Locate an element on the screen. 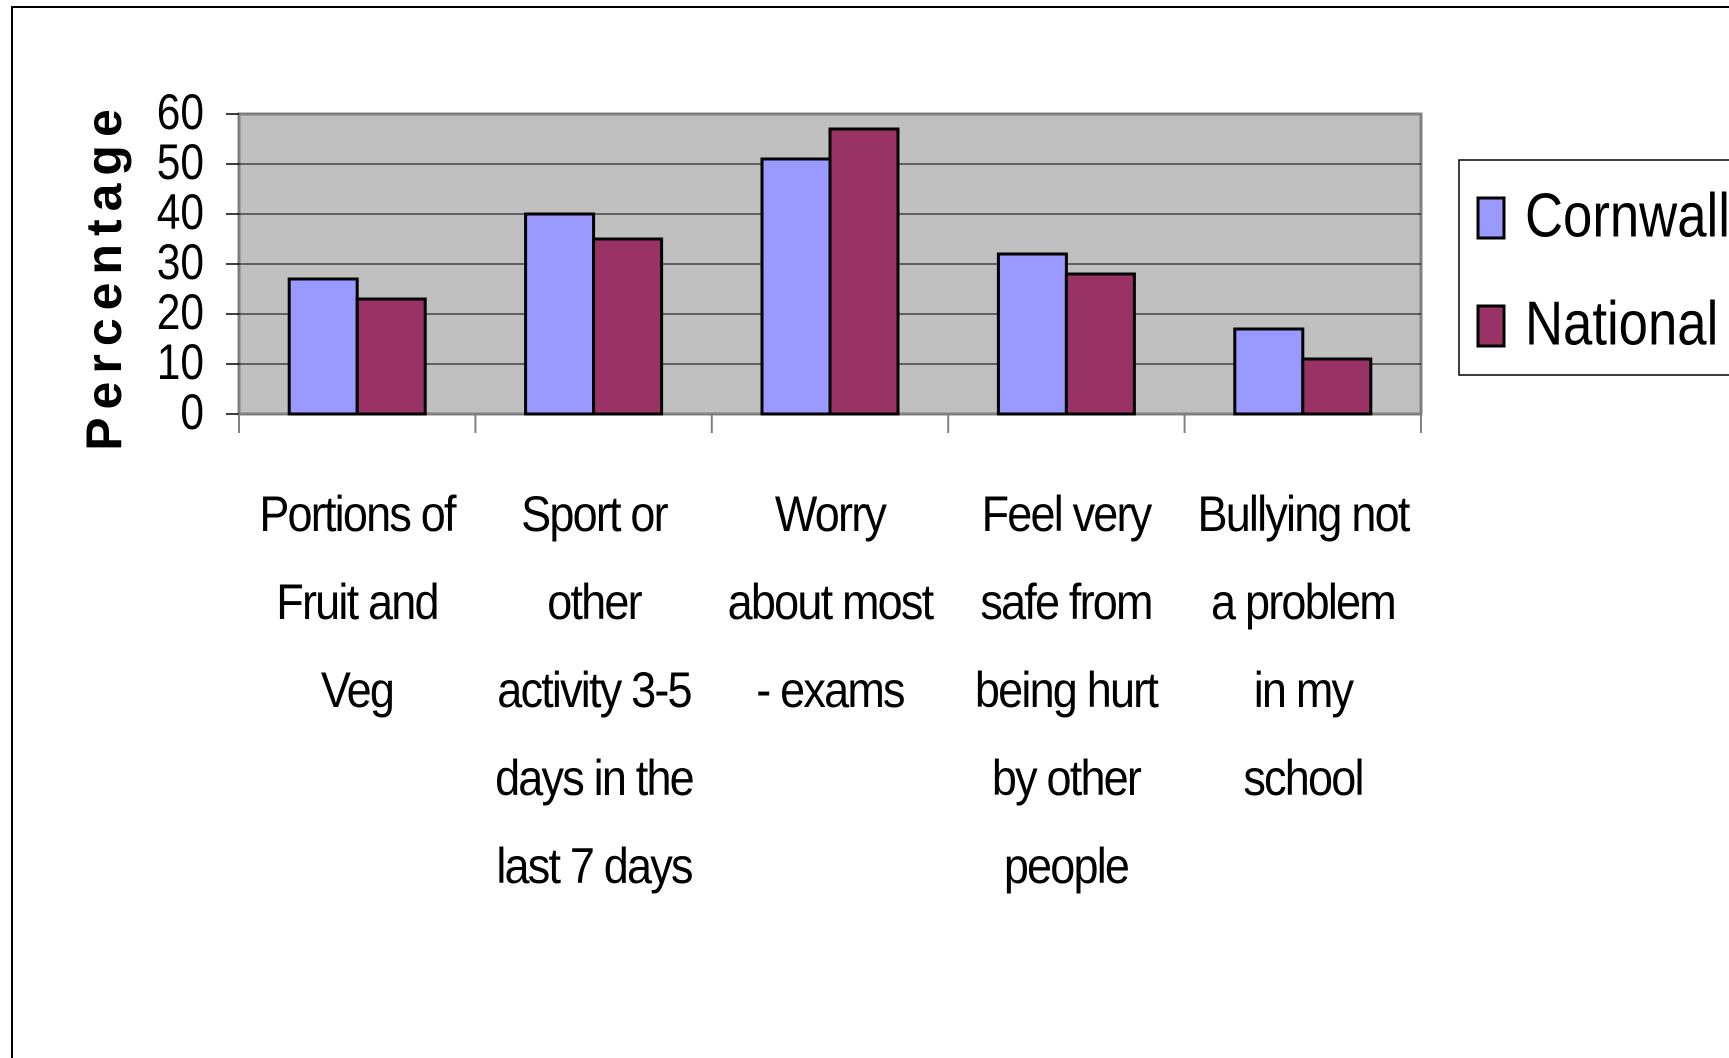 This screenshot has height=1058, width=1729. legend-label: National is located at coordinates (1621, 323).